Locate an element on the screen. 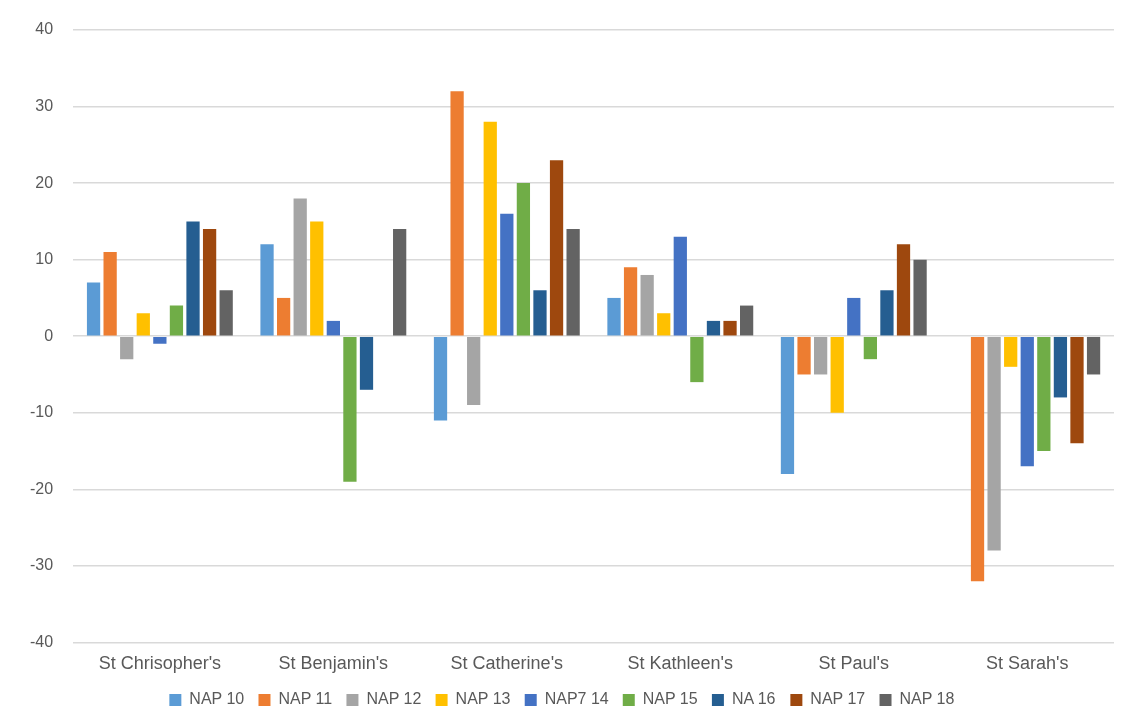  y-tick-label: -20 is located at coordinates (42, 488).